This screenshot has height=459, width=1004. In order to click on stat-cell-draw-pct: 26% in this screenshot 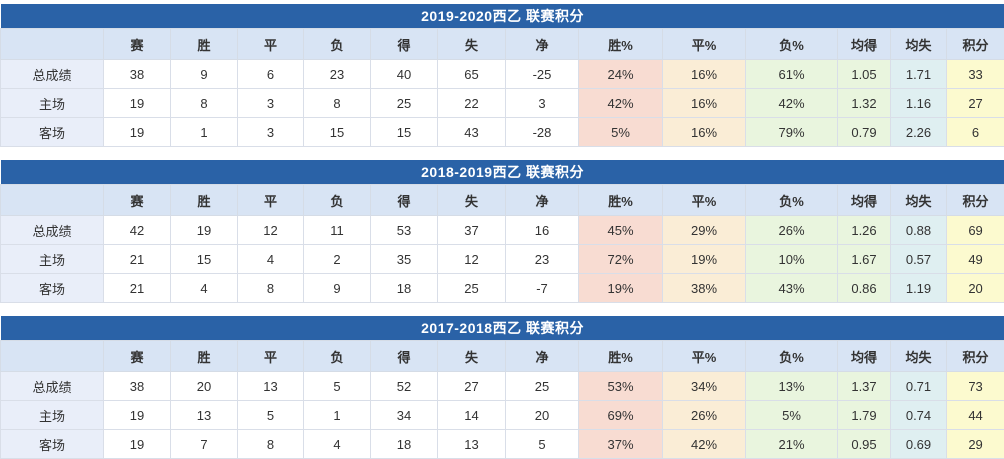, I will do `click(704, 415)`.